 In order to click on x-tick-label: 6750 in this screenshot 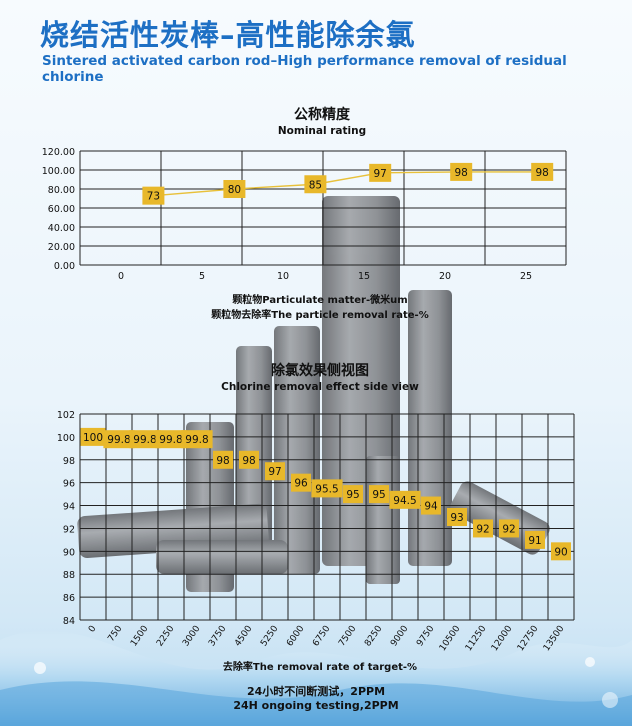, I will do `click(321, 636)`.